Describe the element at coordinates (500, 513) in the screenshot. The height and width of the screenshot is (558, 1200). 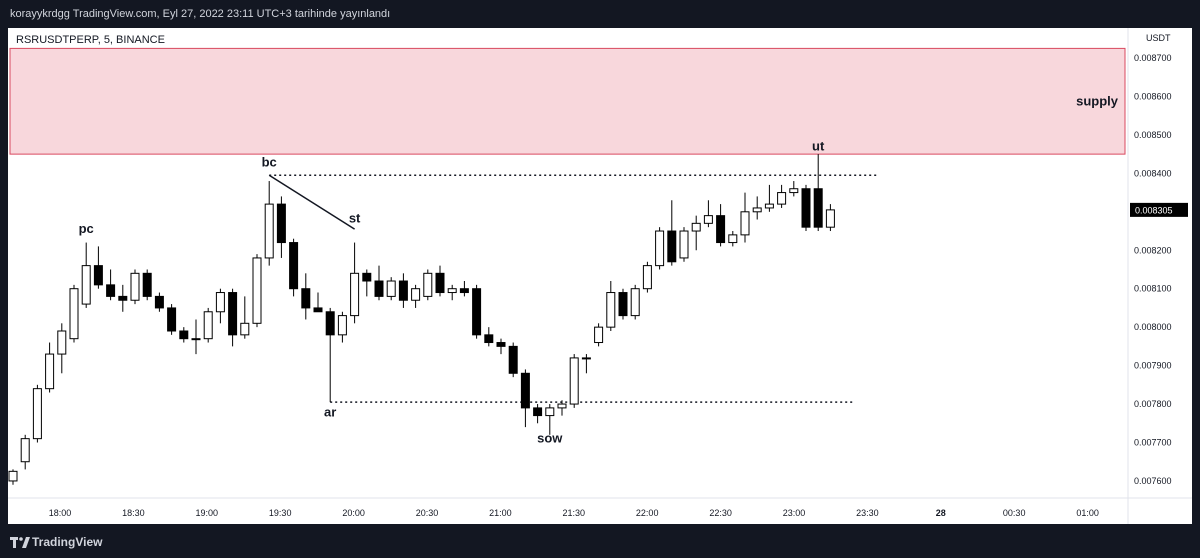
I see `x-tick-label: 21:00` at that location.